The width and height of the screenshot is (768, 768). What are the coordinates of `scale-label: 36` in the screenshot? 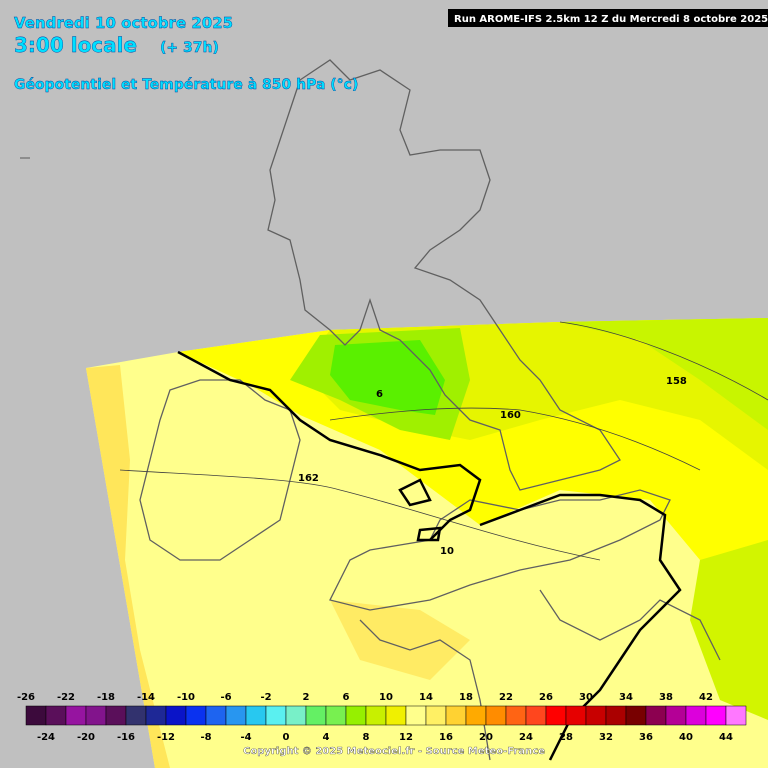 It's located at (646, 737).